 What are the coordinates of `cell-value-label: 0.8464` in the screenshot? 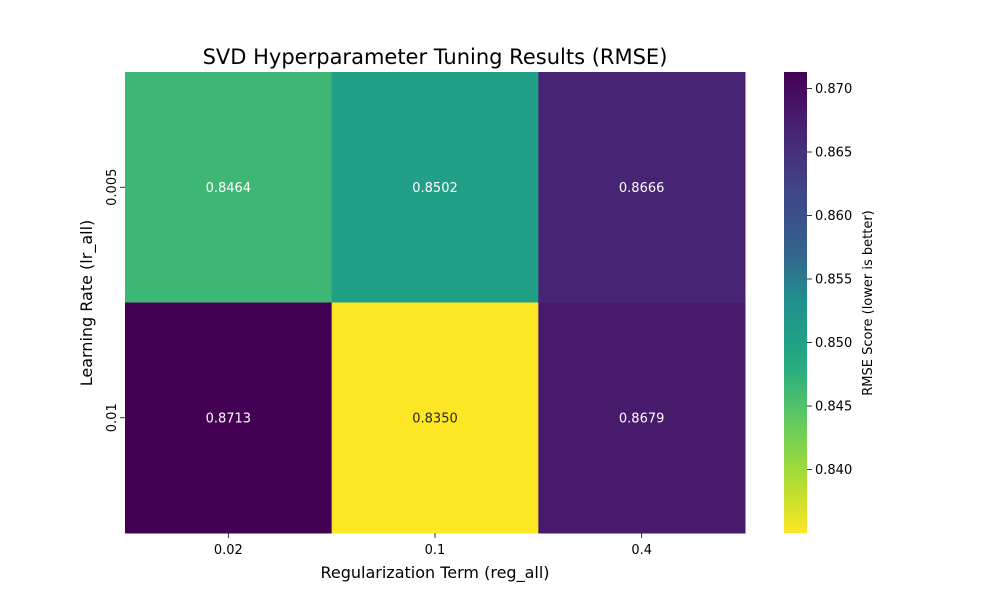 It's located at (229, 188).